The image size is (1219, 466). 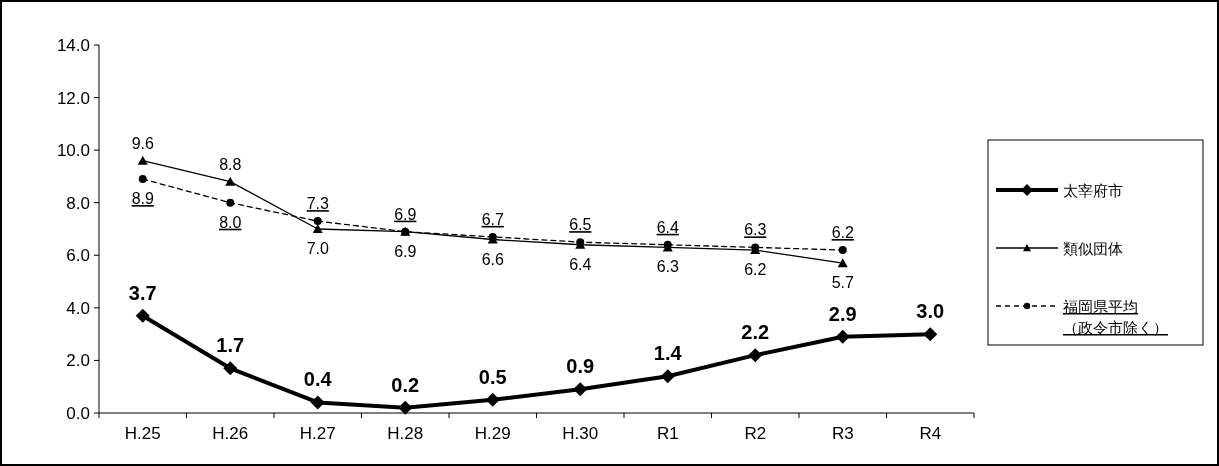 I want to click on data-label: 0.4, so click(x=318, y=379).